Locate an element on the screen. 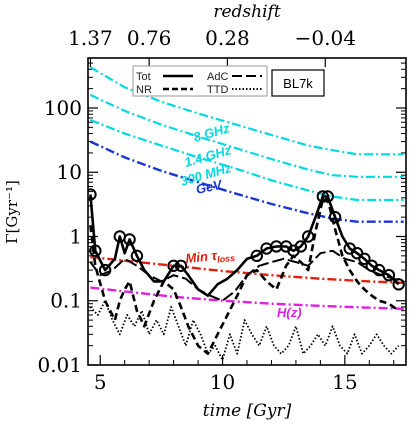 The height and width of the screenshot is (427, 416). legend-box is located at coordinates (200, 81).